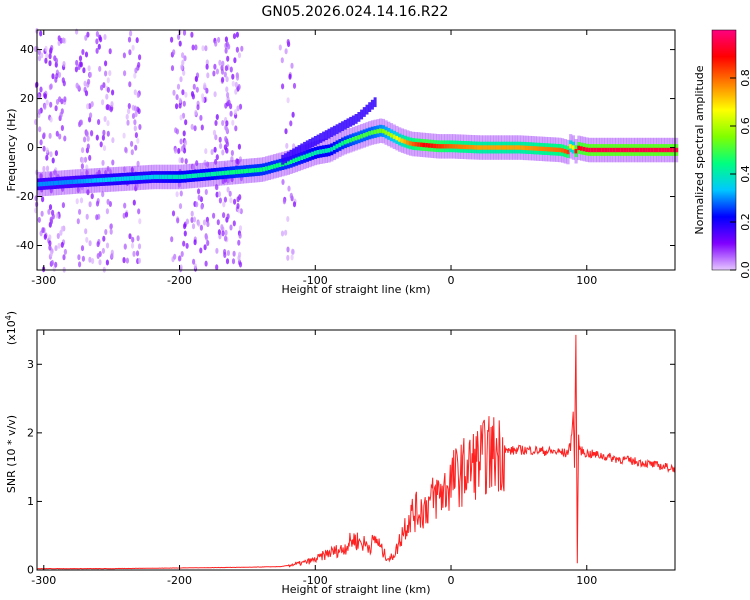 The image size is (750, 600). What do you see at coordinates (27, 49) in the screenshot?
I see `y-tick-label: 40` at bounding box center [27, 49].